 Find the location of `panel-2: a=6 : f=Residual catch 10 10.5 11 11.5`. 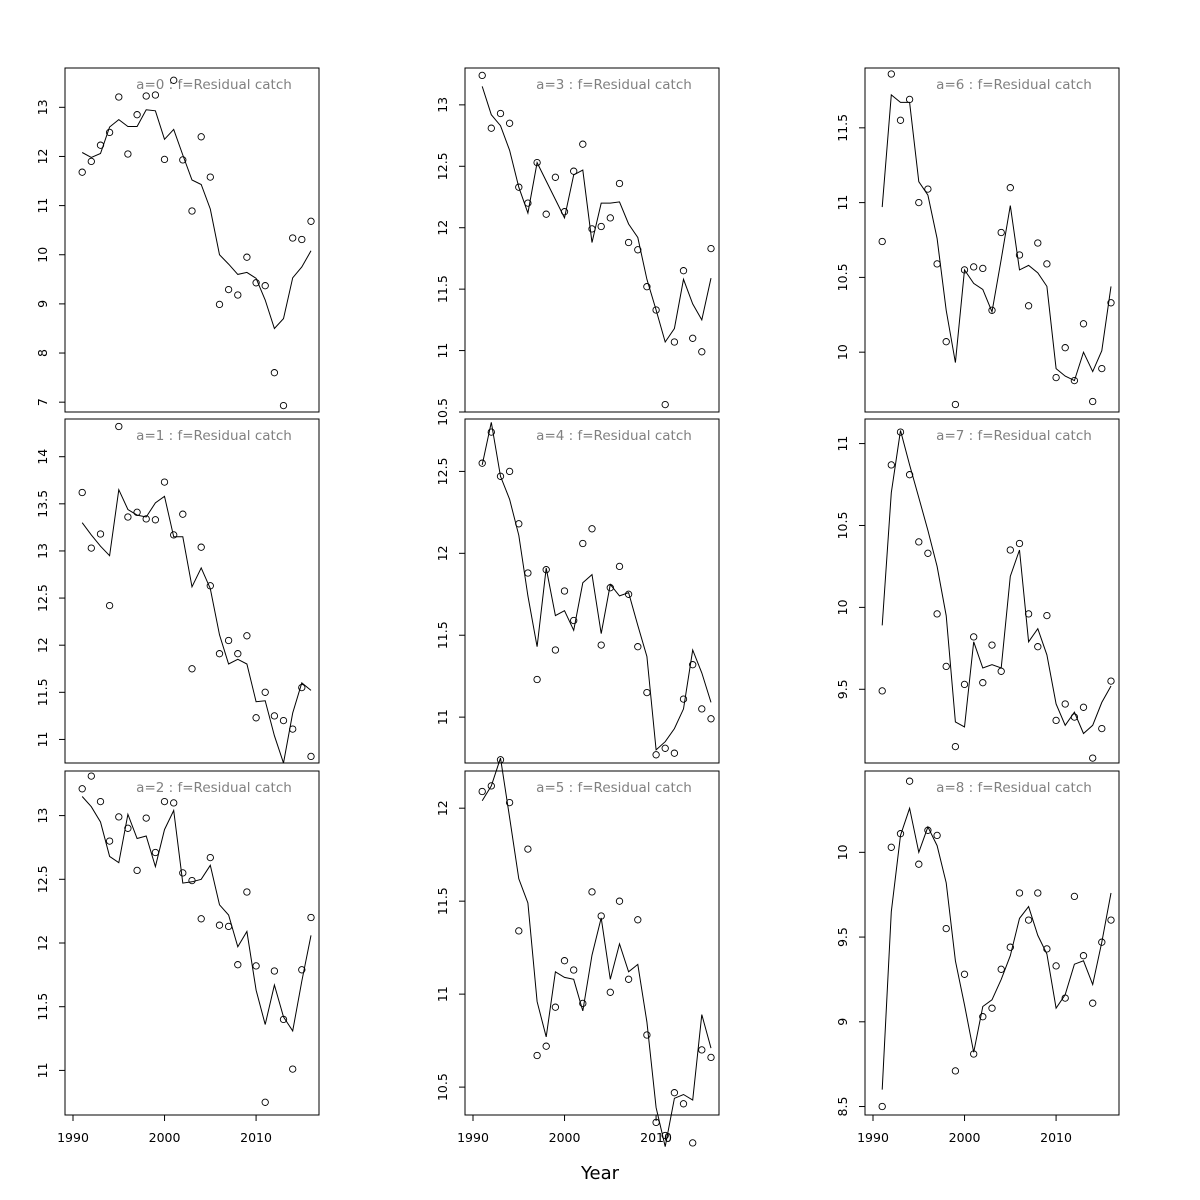

panel-2: a=6 : f=Residual catch 10 10.5 11 11.5 is located at coordinates (977, 240).